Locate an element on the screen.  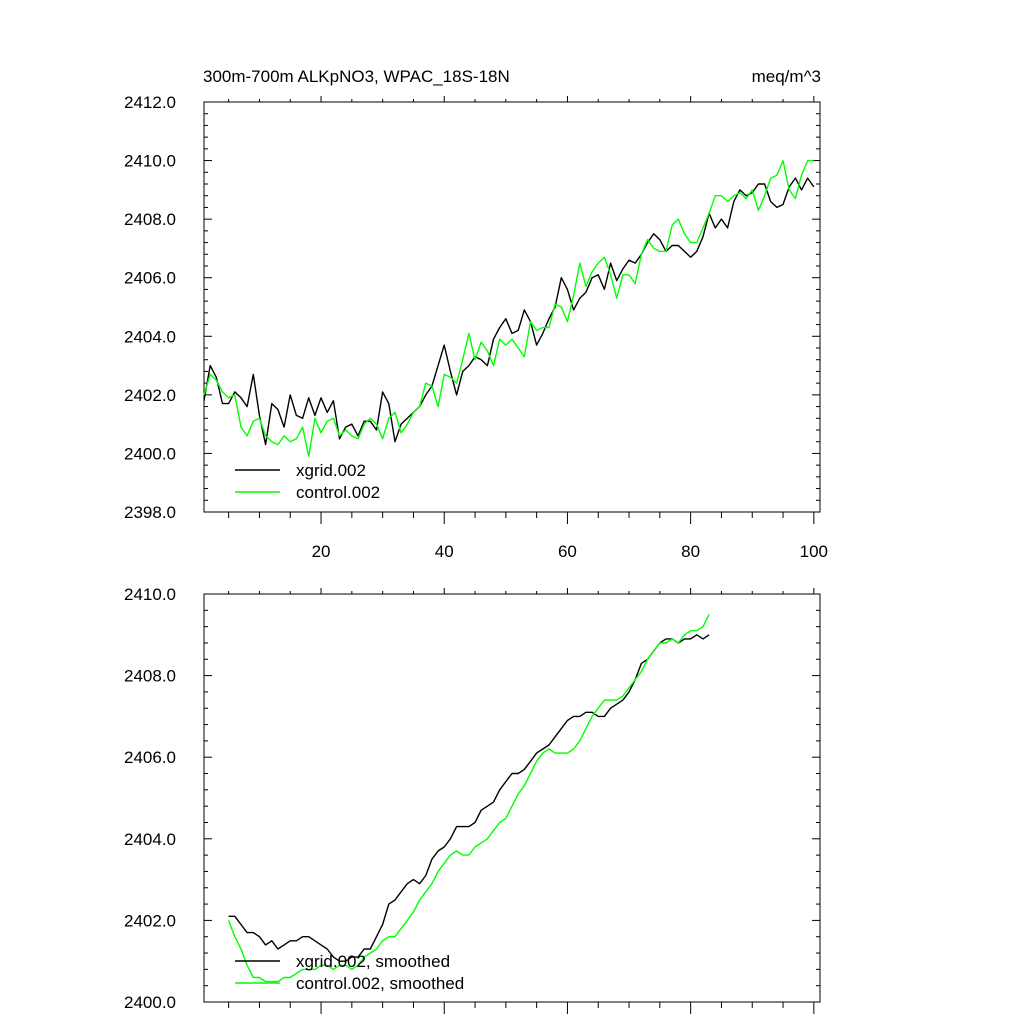
top-panel-title: 300m-700m ALKpNO3, WPAC_18S-18N is located at coordinates (356, 76).